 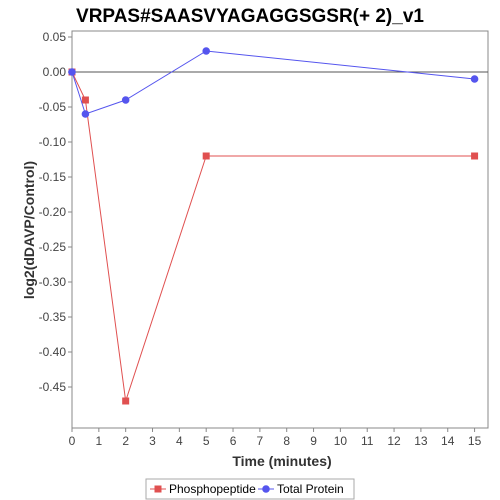 I want to click on x-tick-label: 14, so click(x=448, y=441).